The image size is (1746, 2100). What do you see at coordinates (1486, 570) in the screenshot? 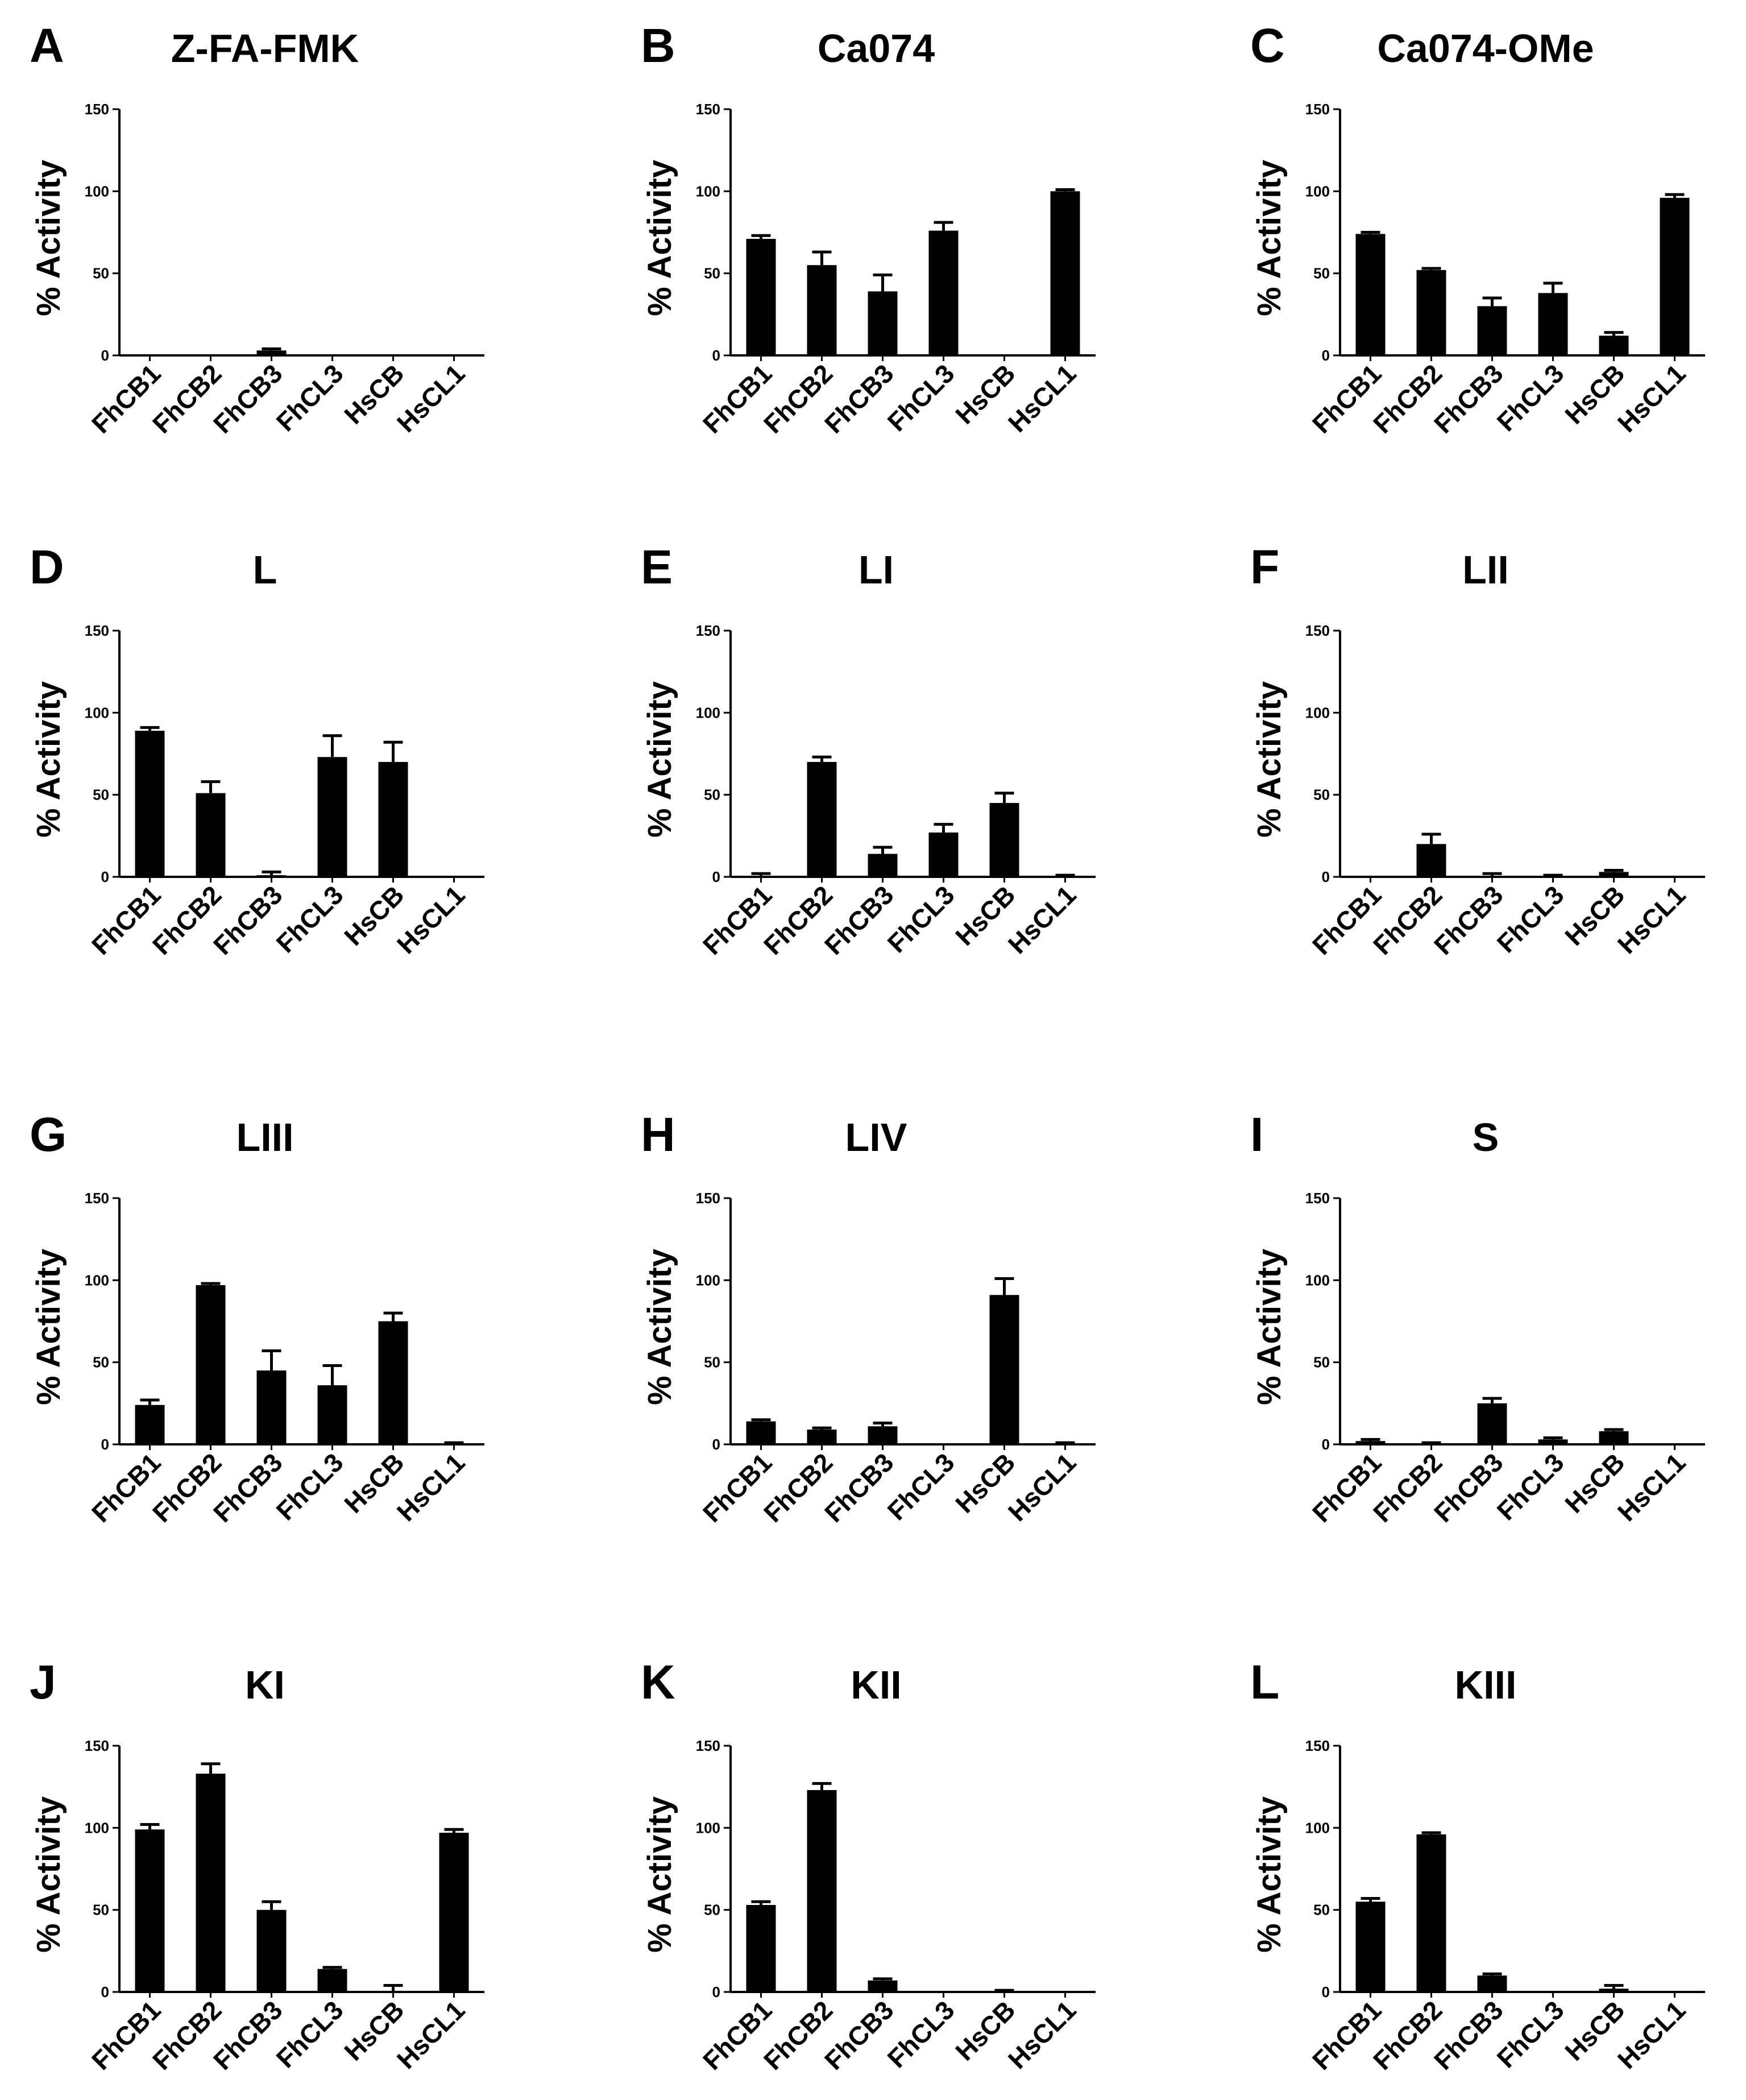
I see `chart-title: LII` at bounding box center [1486, 570].